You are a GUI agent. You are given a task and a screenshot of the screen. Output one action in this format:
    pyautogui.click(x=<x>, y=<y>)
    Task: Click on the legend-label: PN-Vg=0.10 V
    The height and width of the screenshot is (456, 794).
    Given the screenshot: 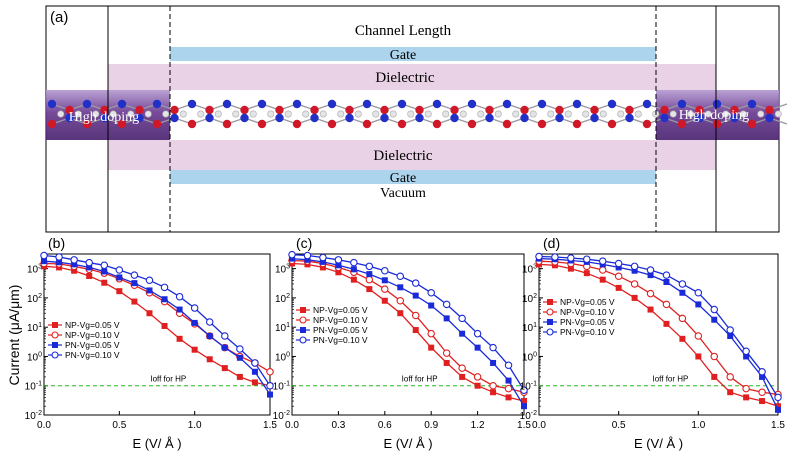 What is the action you would take?
    pyautogui.click(x=92, y=355)
    